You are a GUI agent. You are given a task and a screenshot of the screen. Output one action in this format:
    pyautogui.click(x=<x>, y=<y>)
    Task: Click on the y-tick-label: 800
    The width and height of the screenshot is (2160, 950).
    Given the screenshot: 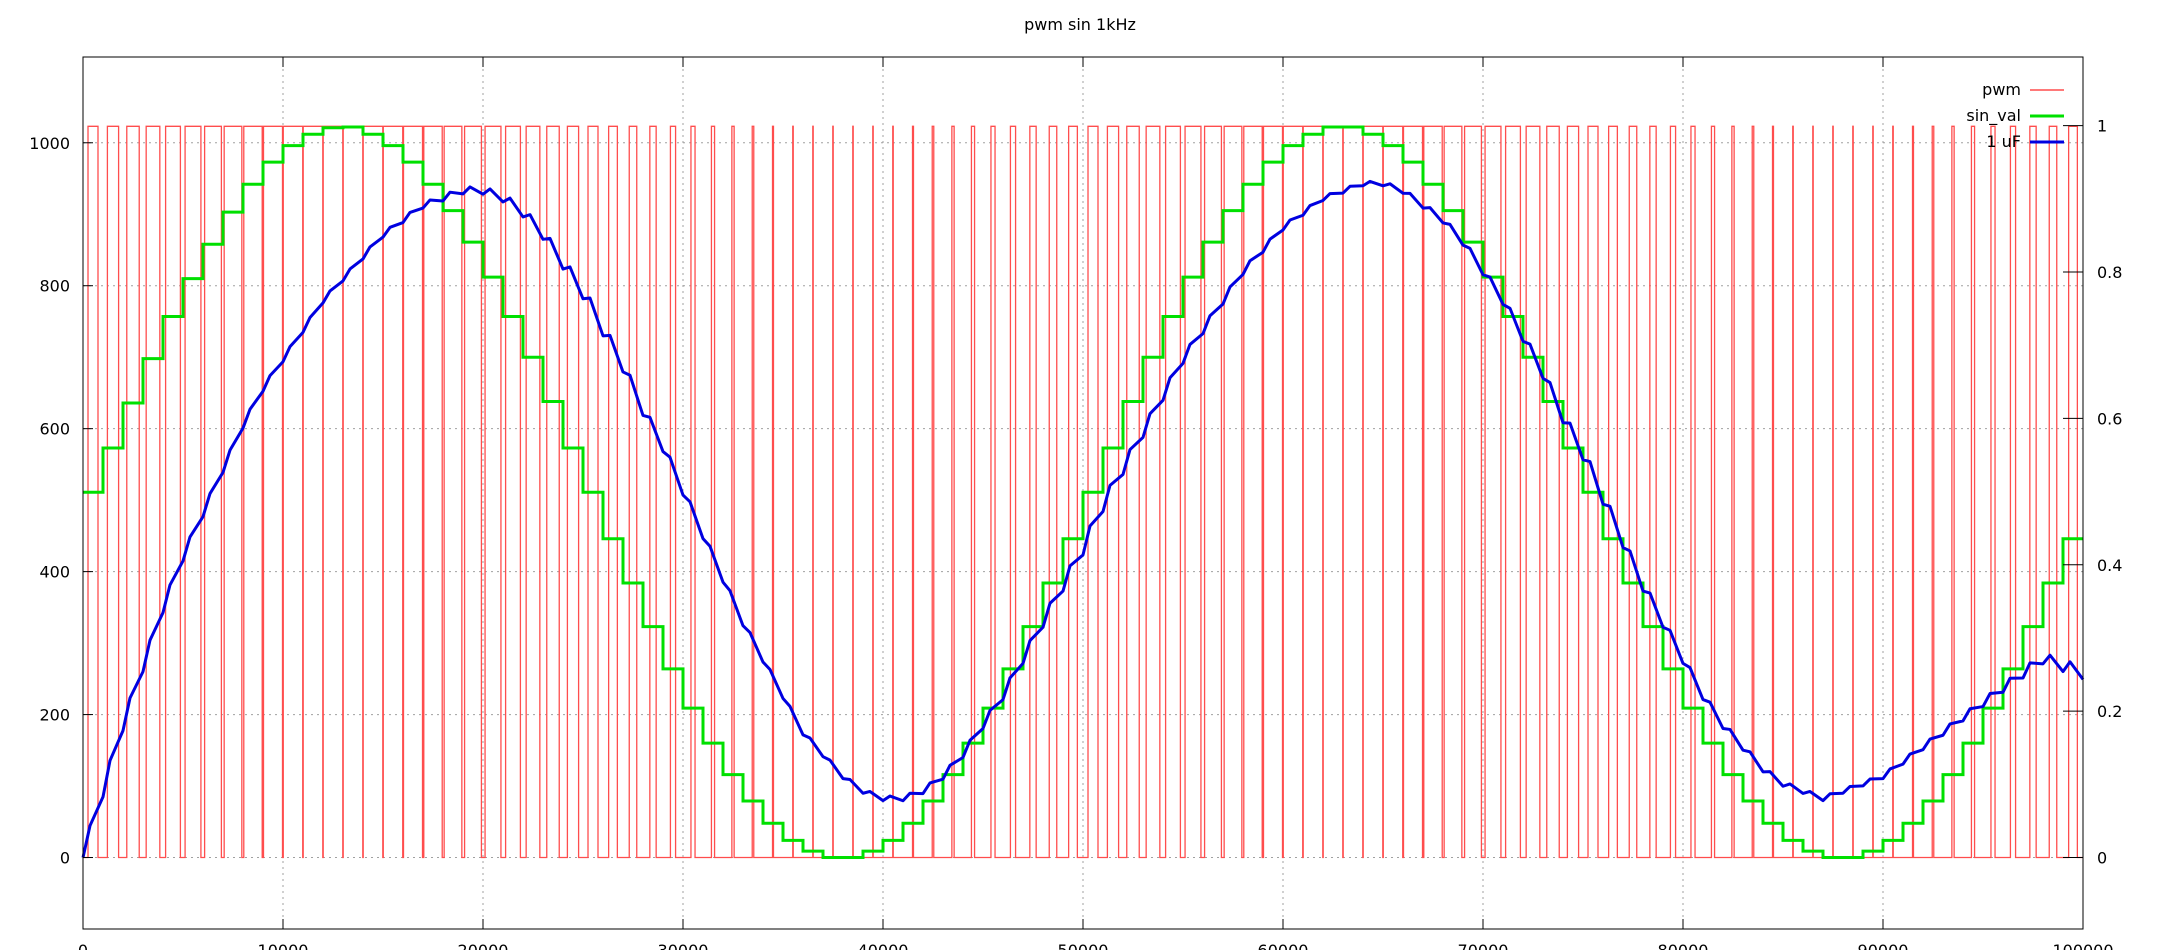 What is the action you would take?
    pyautogui.click(x=54, y=286)
    